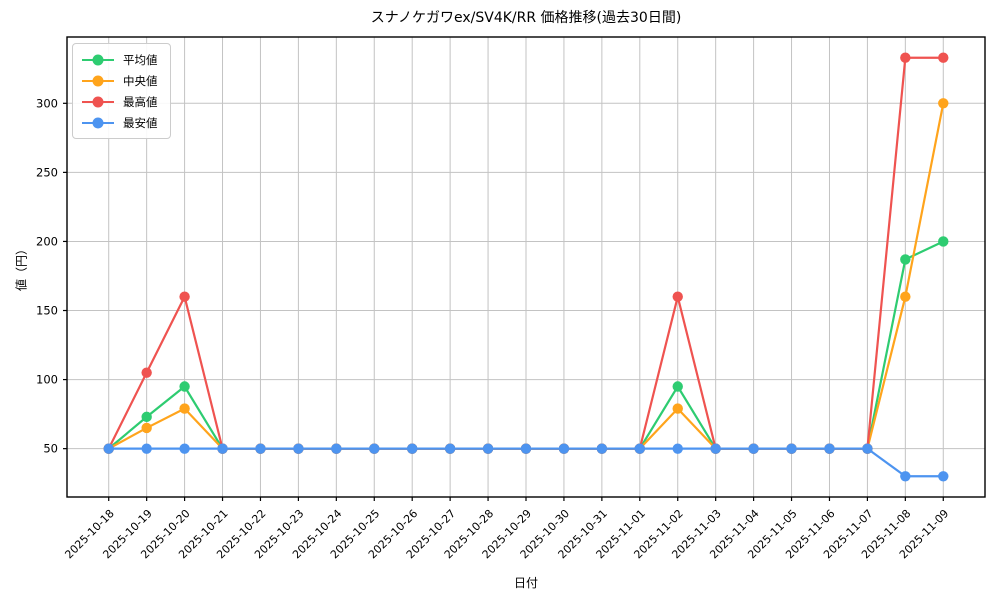 The image size is (1000, 600). Describe the element at coordinates (98, 81) in the screenshot. I see `median-line-marker-icon` at that location.